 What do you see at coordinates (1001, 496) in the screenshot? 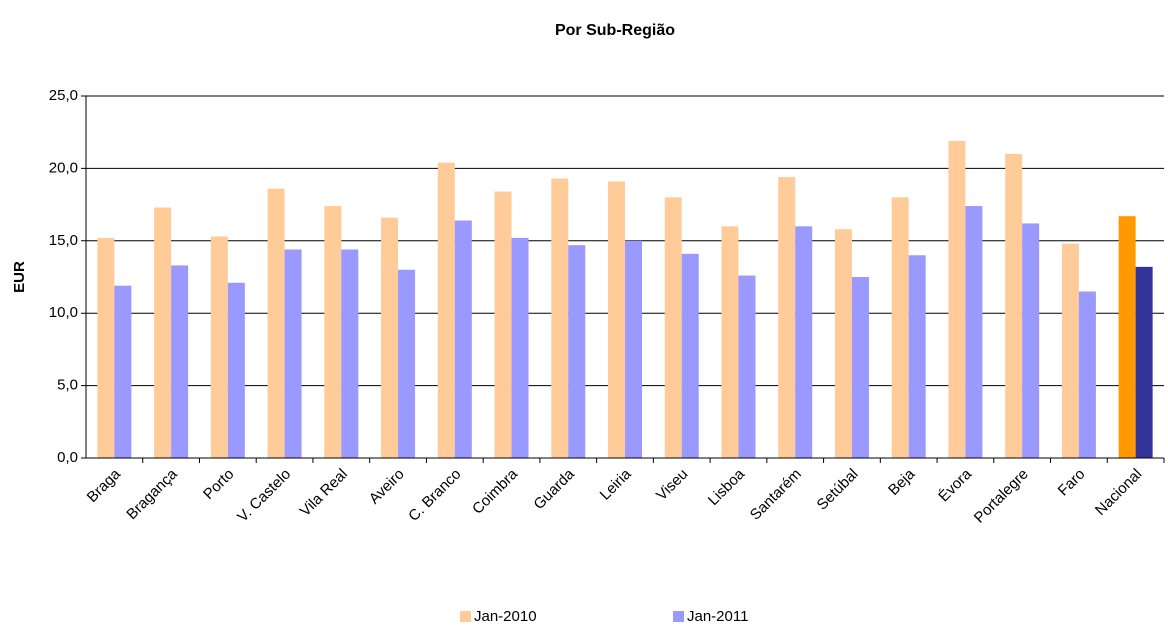
I see `x-tick-label: Portalegre` at bounding box center [1001, 496].